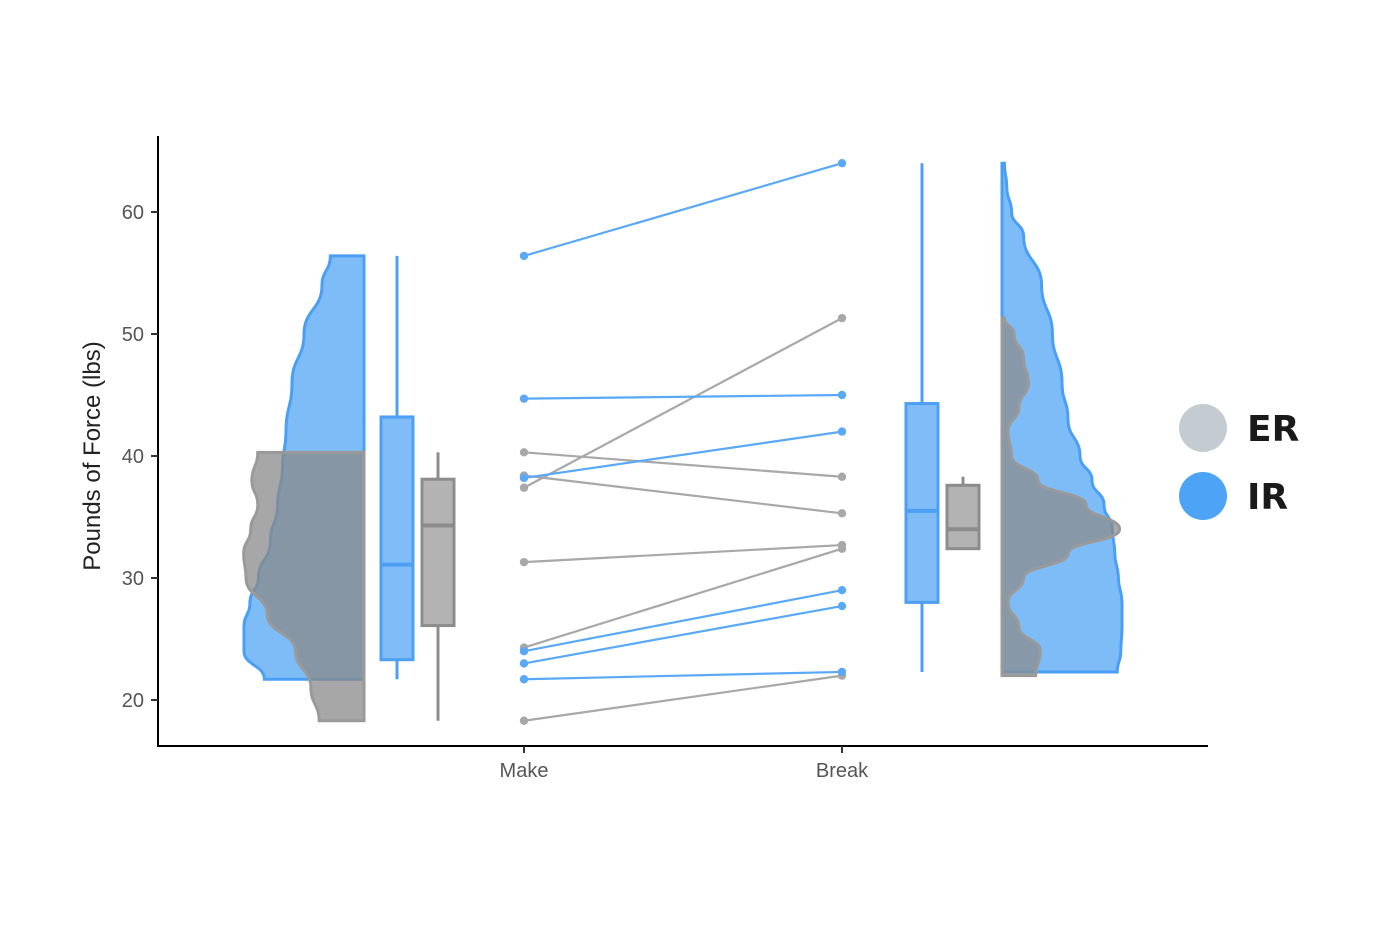 The image size is (1400, 925). Describe the element at coordinates (1239, 462) in the screenshot. I see `legend: ER IR` at that location.